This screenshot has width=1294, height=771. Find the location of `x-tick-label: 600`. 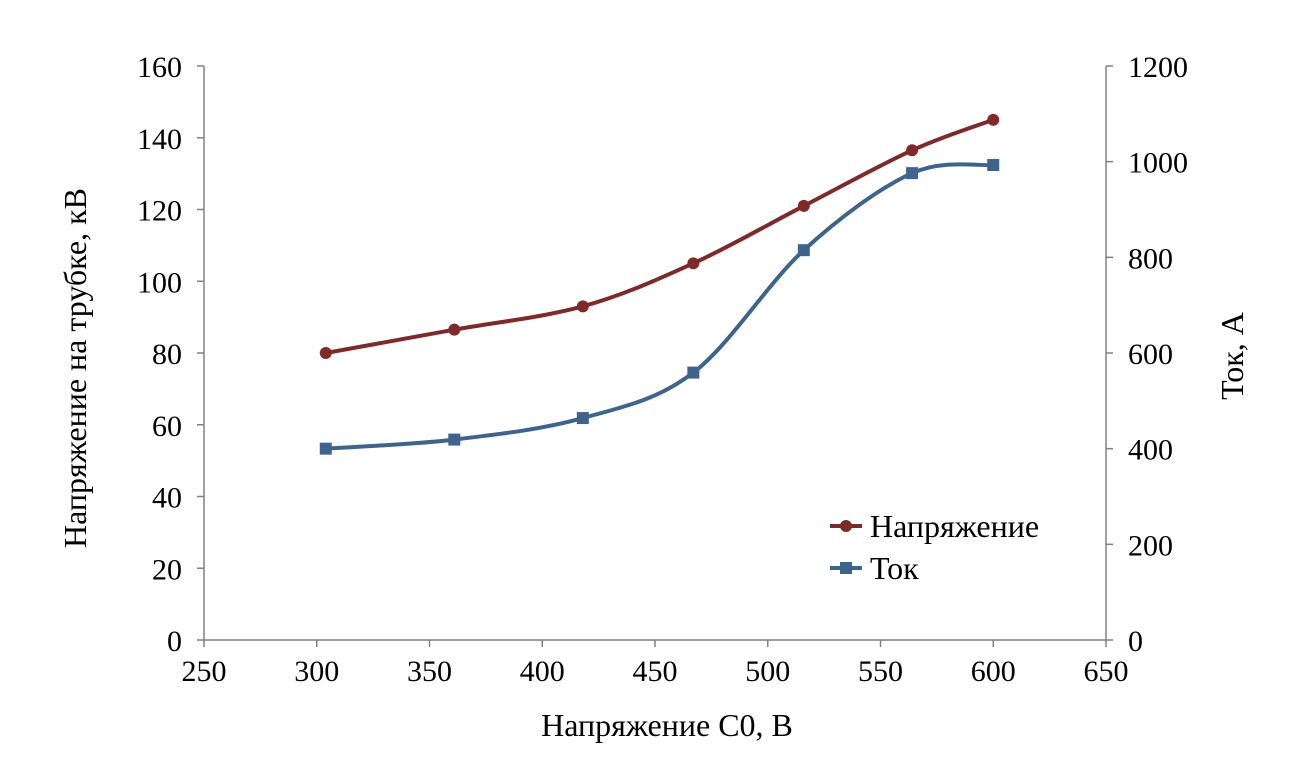

x-tick-label: 600 is located at coordinates (993, 671).